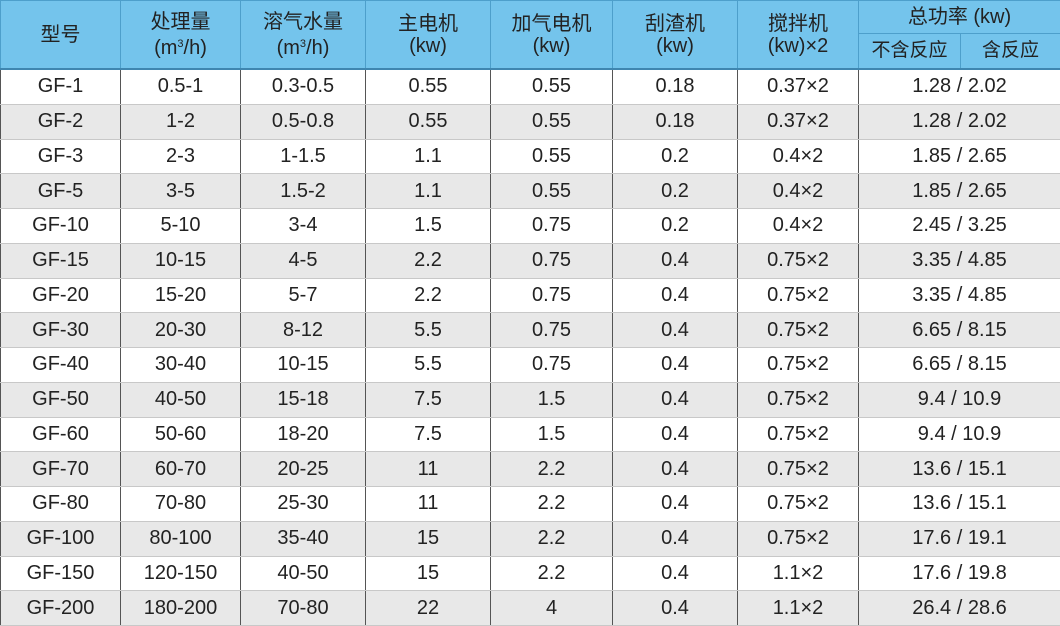 The width and height of the screenshot is (1060, 626). Describe the element at coordinates (959, 295) in the screenshot. I see `table-cell: 3.35 / 4.85` at that location.